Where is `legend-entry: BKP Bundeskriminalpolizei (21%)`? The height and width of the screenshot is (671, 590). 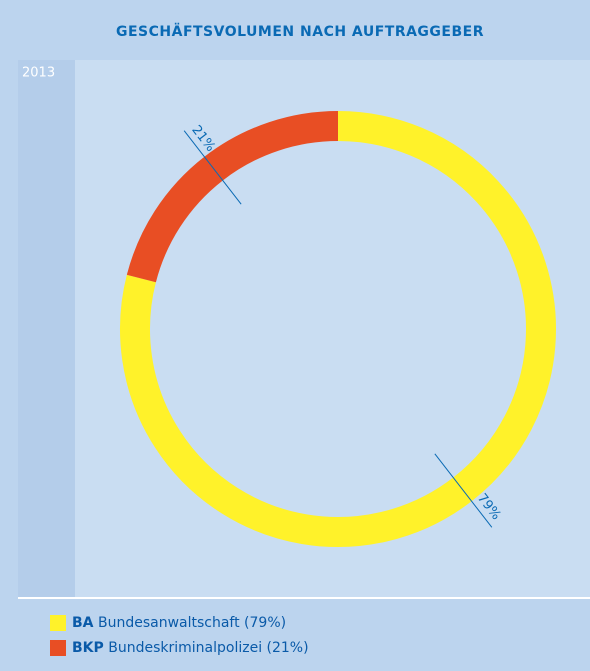
legend-entry: BKP Bundeskriminalpolizei (21%) is located at coordinates (190, 648).